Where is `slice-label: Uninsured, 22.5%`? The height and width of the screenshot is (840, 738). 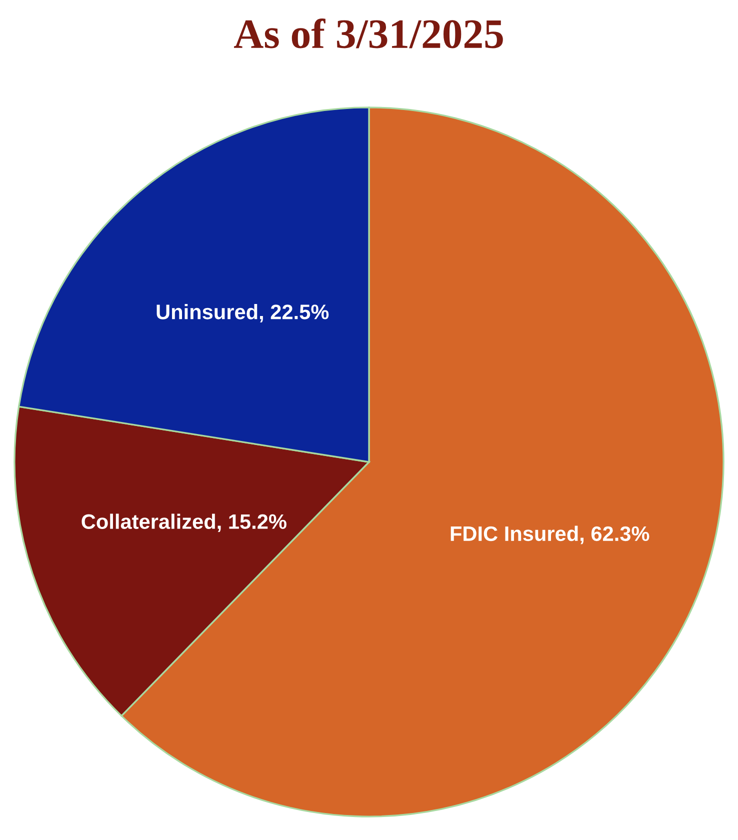 slice-label: Uninsured, 22.5% is located at coordinates (242, 313).